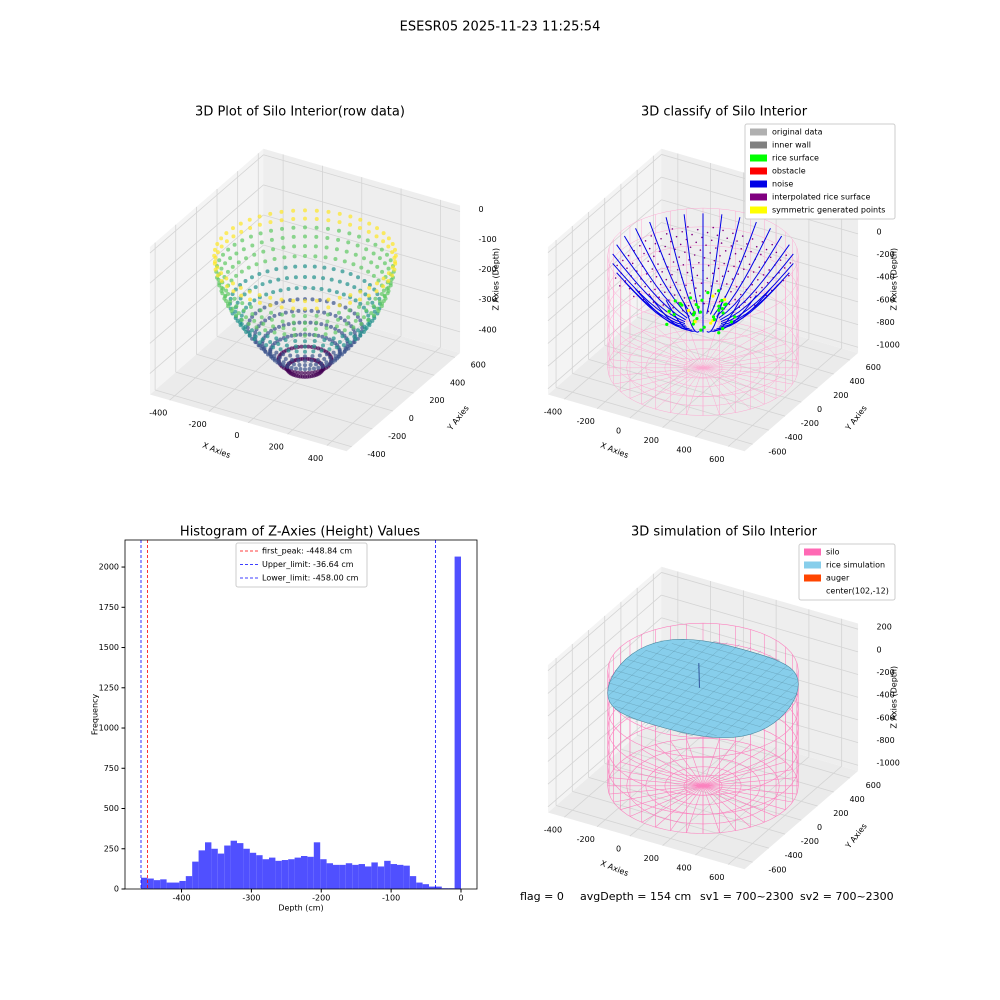  What do you see at coordinates (158, 412) in the screenshot?
I see `x-tick-label: -400` at bounding box center [158, 412].